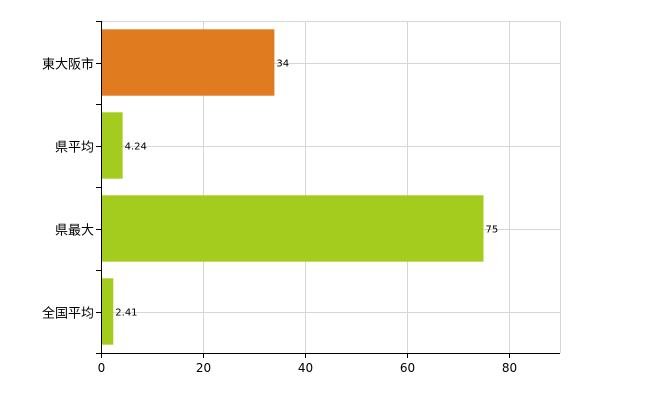 This screenshot has height=404, width=650. I want to click on data-label-3: 2.41, so click(126, 313).